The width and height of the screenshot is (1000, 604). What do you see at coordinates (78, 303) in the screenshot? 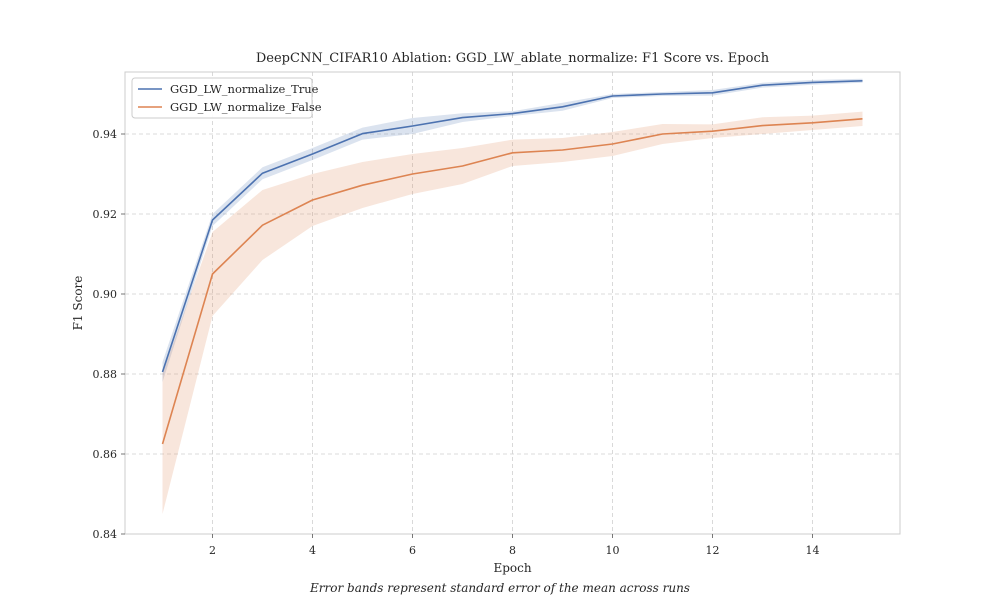
I see `y-axis-label: F1 Score` at bounding box center [78, 303].